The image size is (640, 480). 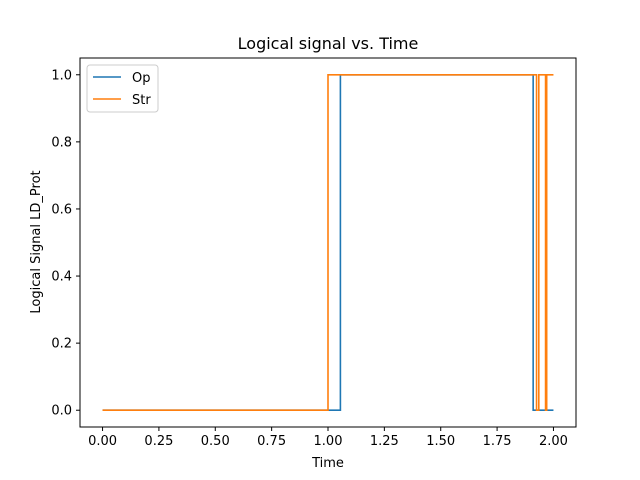 I want to click on y-axis-label: Logical Signal LD_Prot, so click(x=36, y=241).